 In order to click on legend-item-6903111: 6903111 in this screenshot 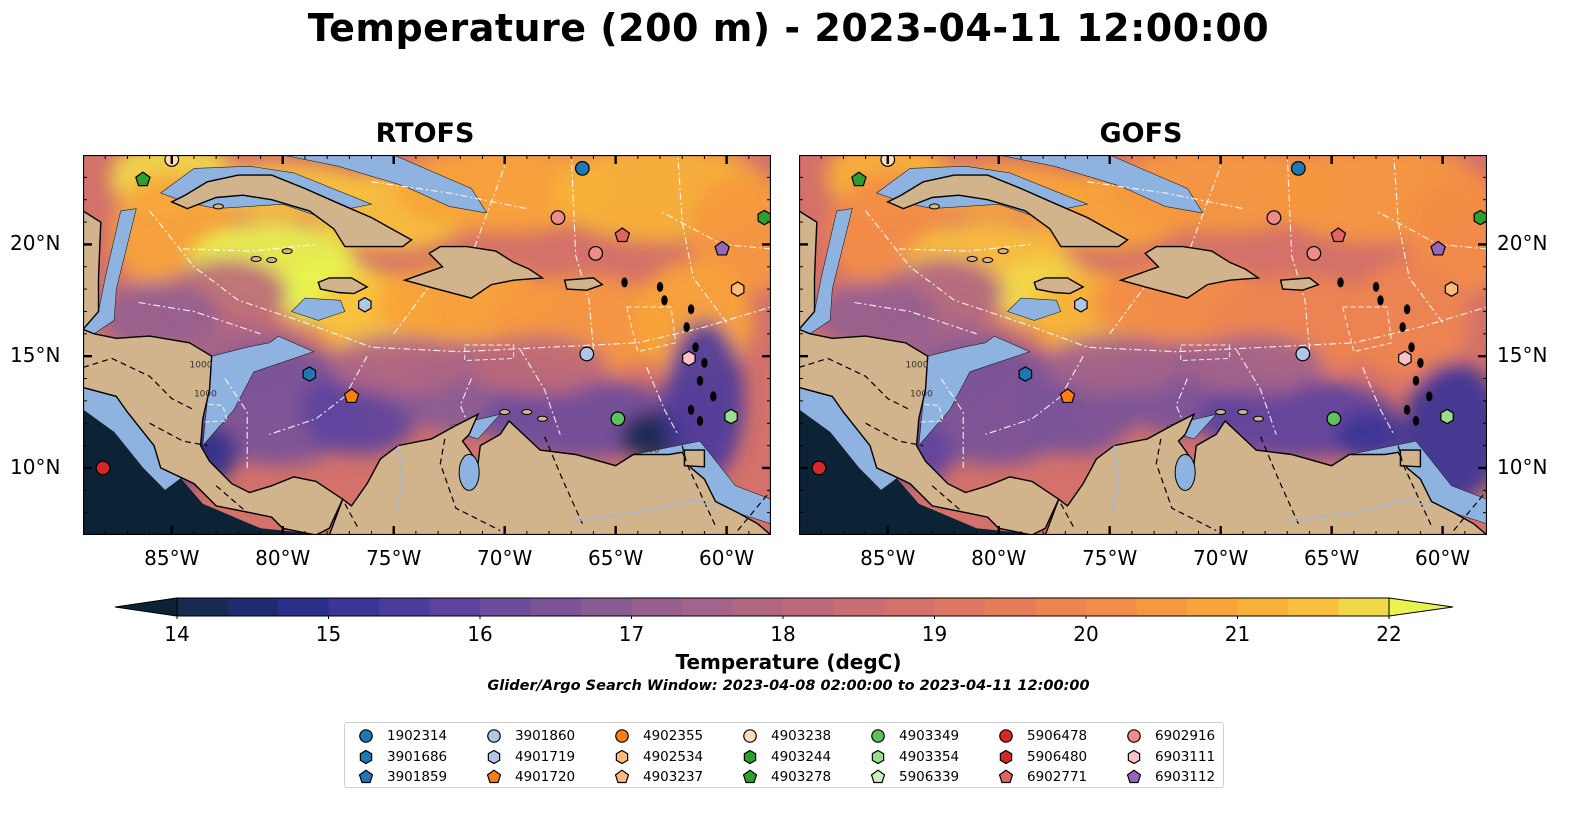, I will do `click(1170, 757)`.